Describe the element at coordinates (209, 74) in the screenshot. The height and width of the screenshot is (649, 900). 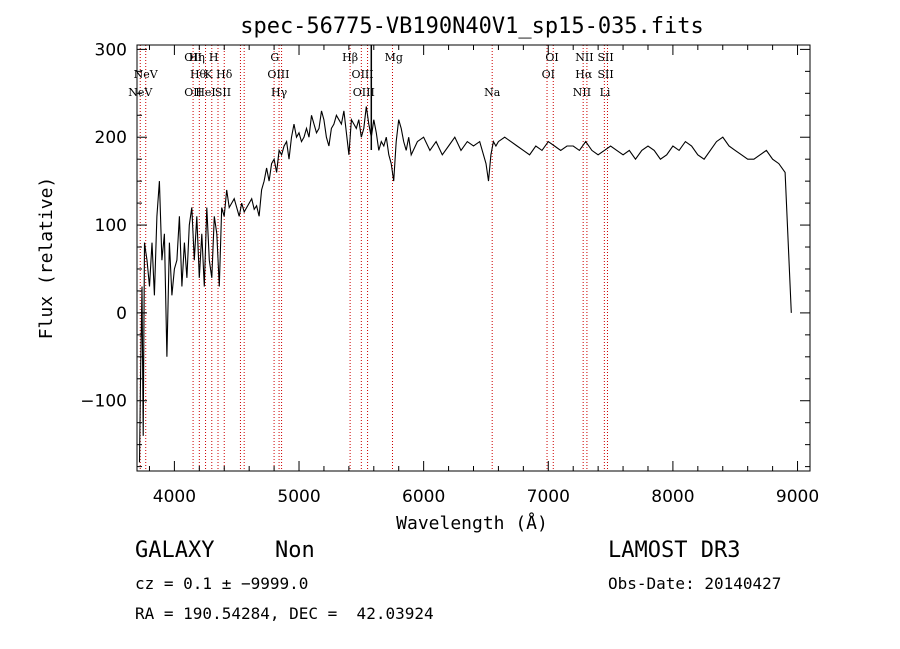
I see `line-label-7: K` at that location.